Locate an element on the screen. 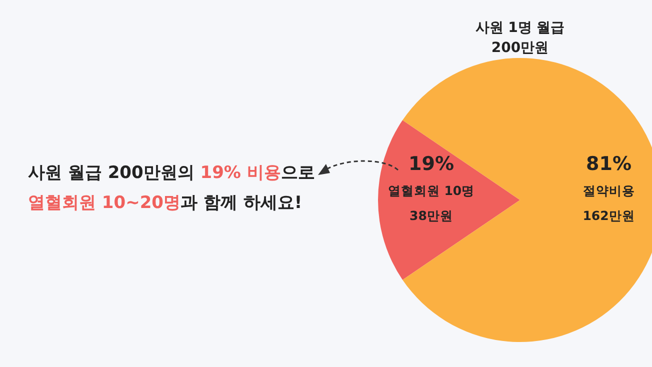  data-label: 81% is located at coordinates (609, 164).